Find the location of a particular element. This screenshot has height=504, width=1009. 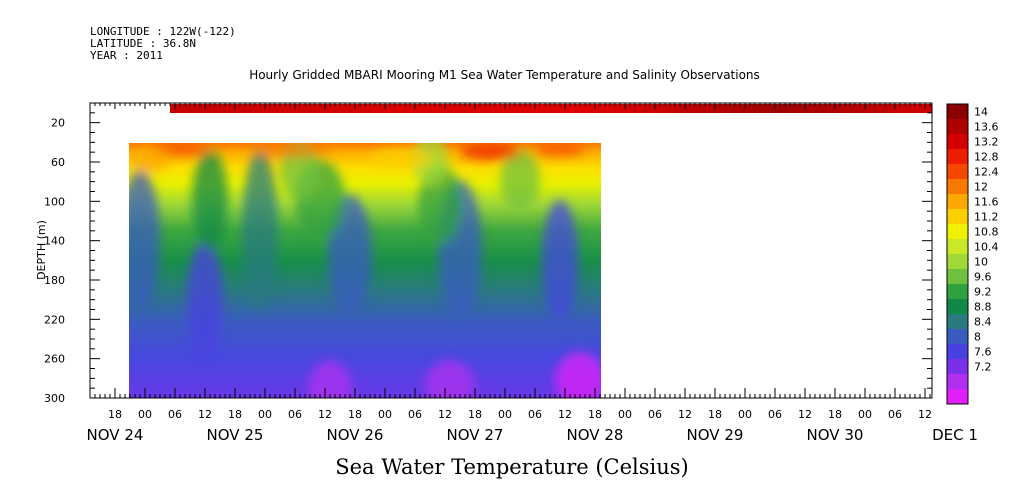

x-axis-title: Sea Water Temperature (Celsius) is located at coordinates (512, 467).